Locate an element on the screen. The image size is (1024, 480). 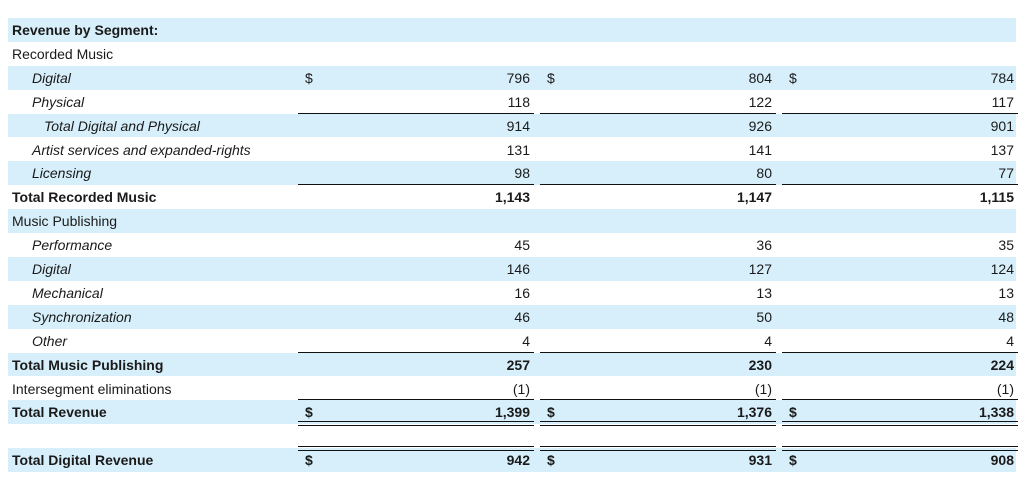
cell-value: 1,115 is located at coordinates (996, 197).